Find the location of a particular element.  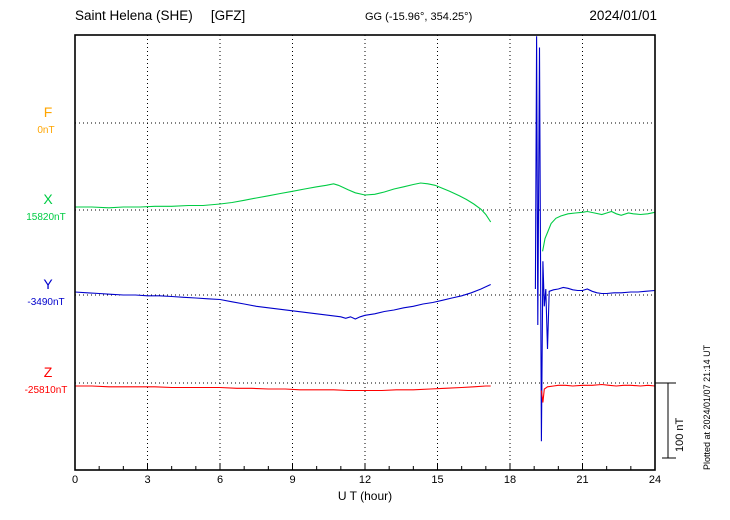

series-baseline-value-Z: -25810nT is located at coordinates (46, 390).